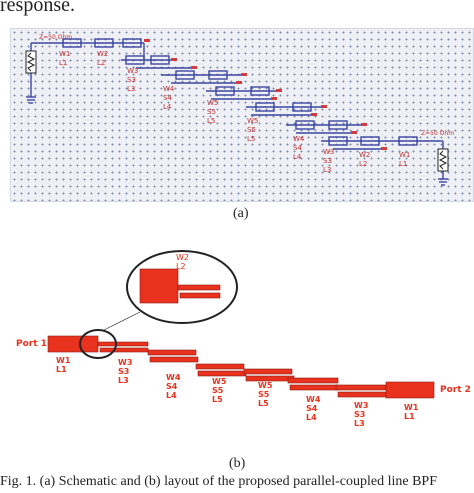 Image resolution: width=474 pixels, height=493 pixels. Describe the element at coordinates (361, 387) in the screenshot. I see `strip-6a` at that location.